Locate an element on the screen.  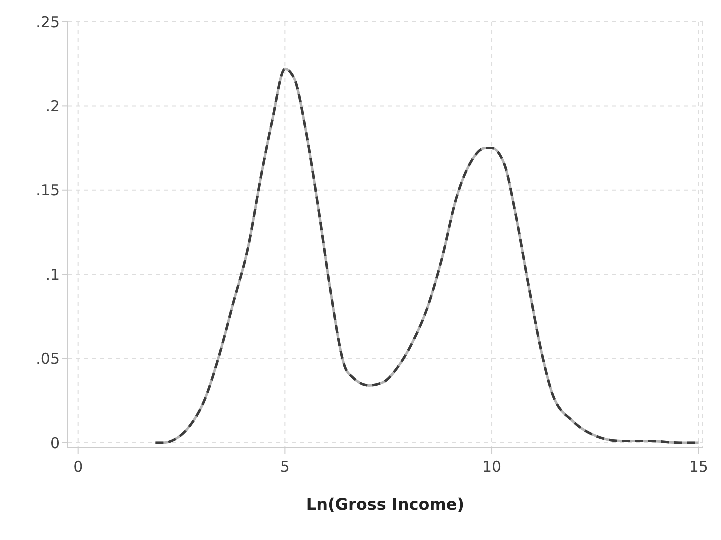
y-tick-label: 0 is located at coordinates (55, 443).